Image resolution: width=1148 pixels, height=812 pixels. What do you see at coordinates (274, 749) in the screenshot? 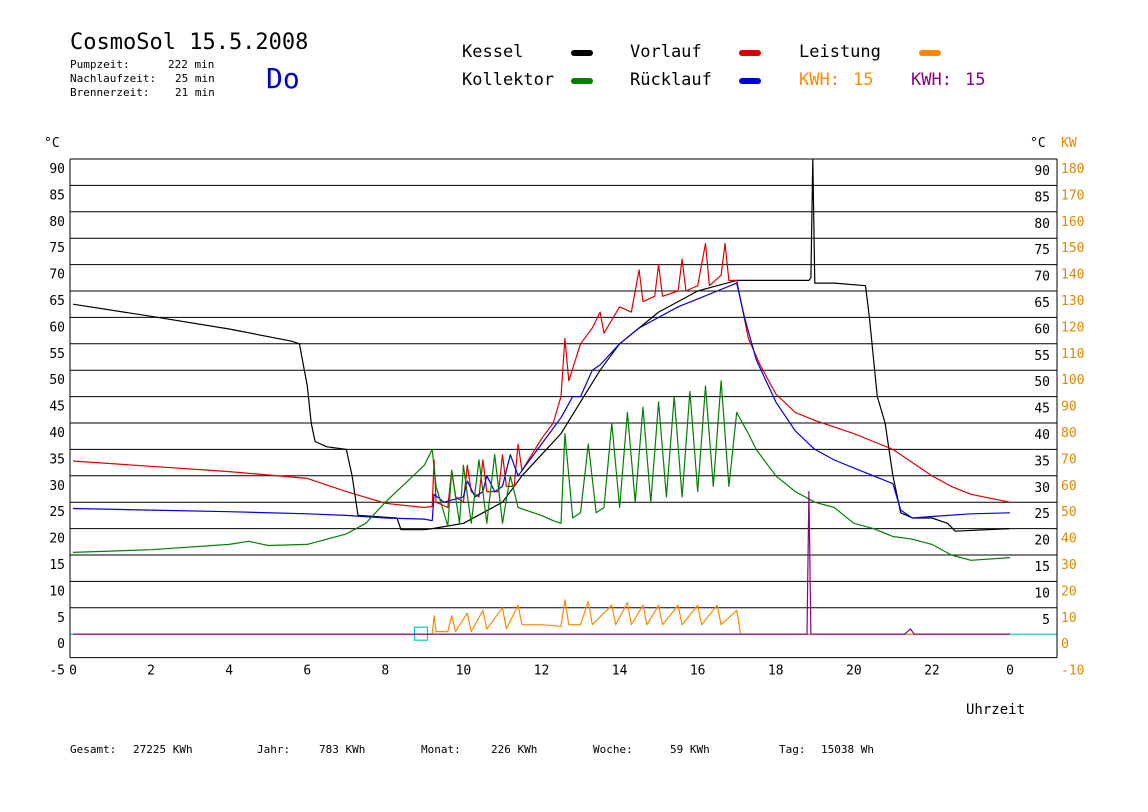
I see `footer-jahr-label: Jahr:` at bounding box center [274, 749].